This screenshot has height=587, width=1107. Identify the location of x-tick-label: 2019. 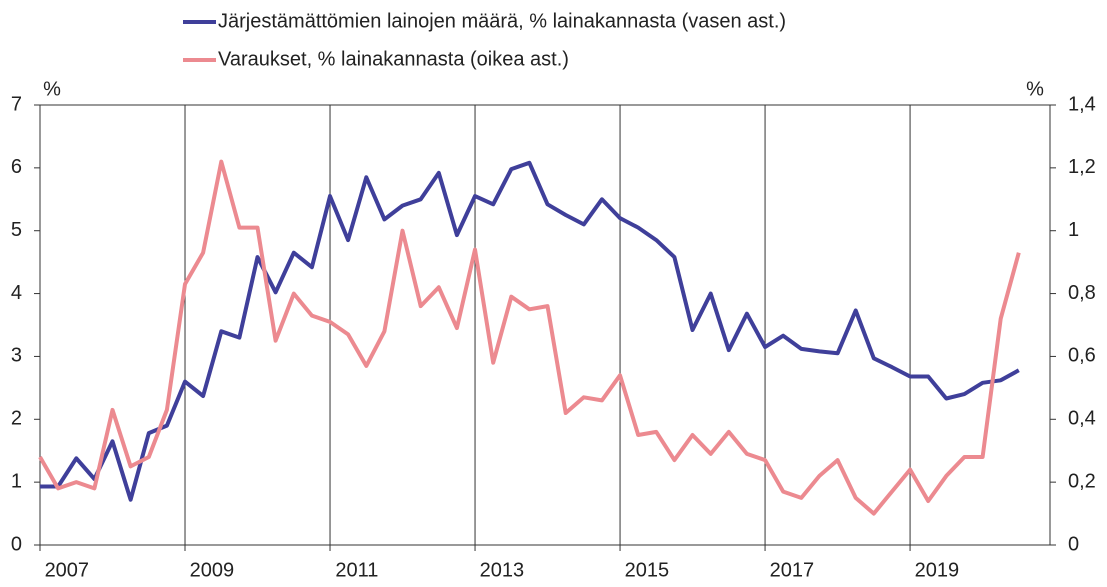
(937, 570).